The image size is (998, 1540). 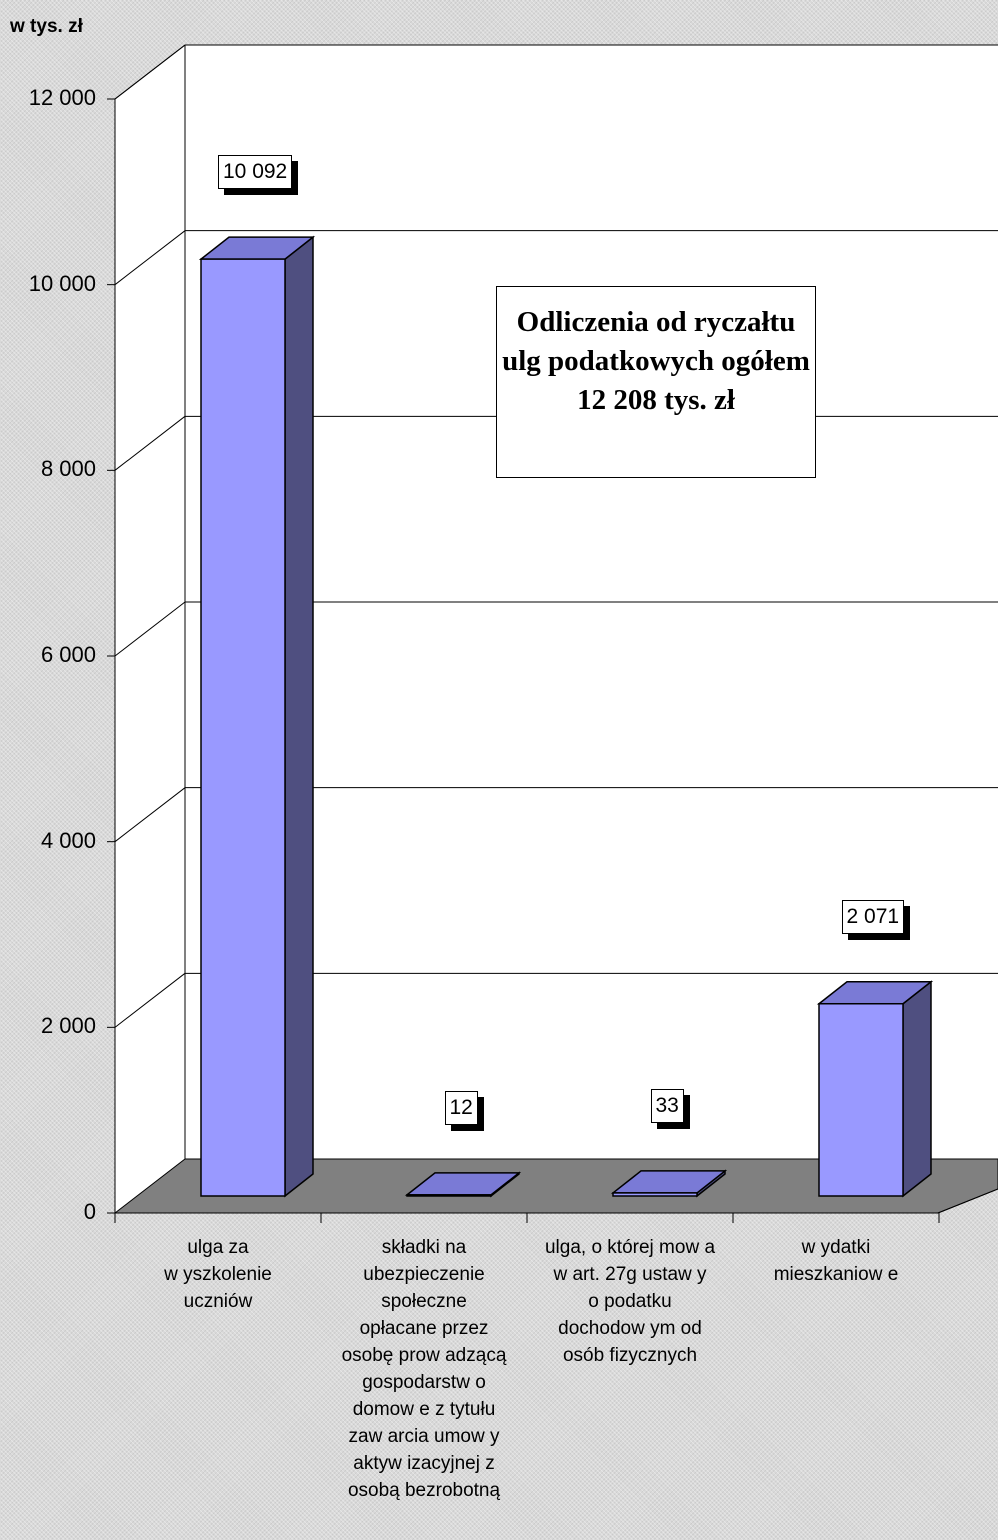 I want to click on x-category-label: ulga za w yszkolenie uczniów, so click(x=218, y=1274).